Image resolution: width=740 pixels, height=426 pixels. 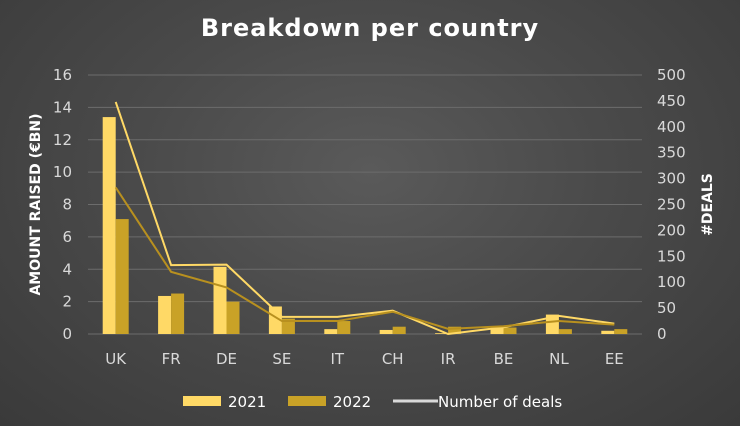 What do you see at coordinates (122, 276) in the screenshot?
I see `bar-2022-UK` at bounding box center [122, 276].